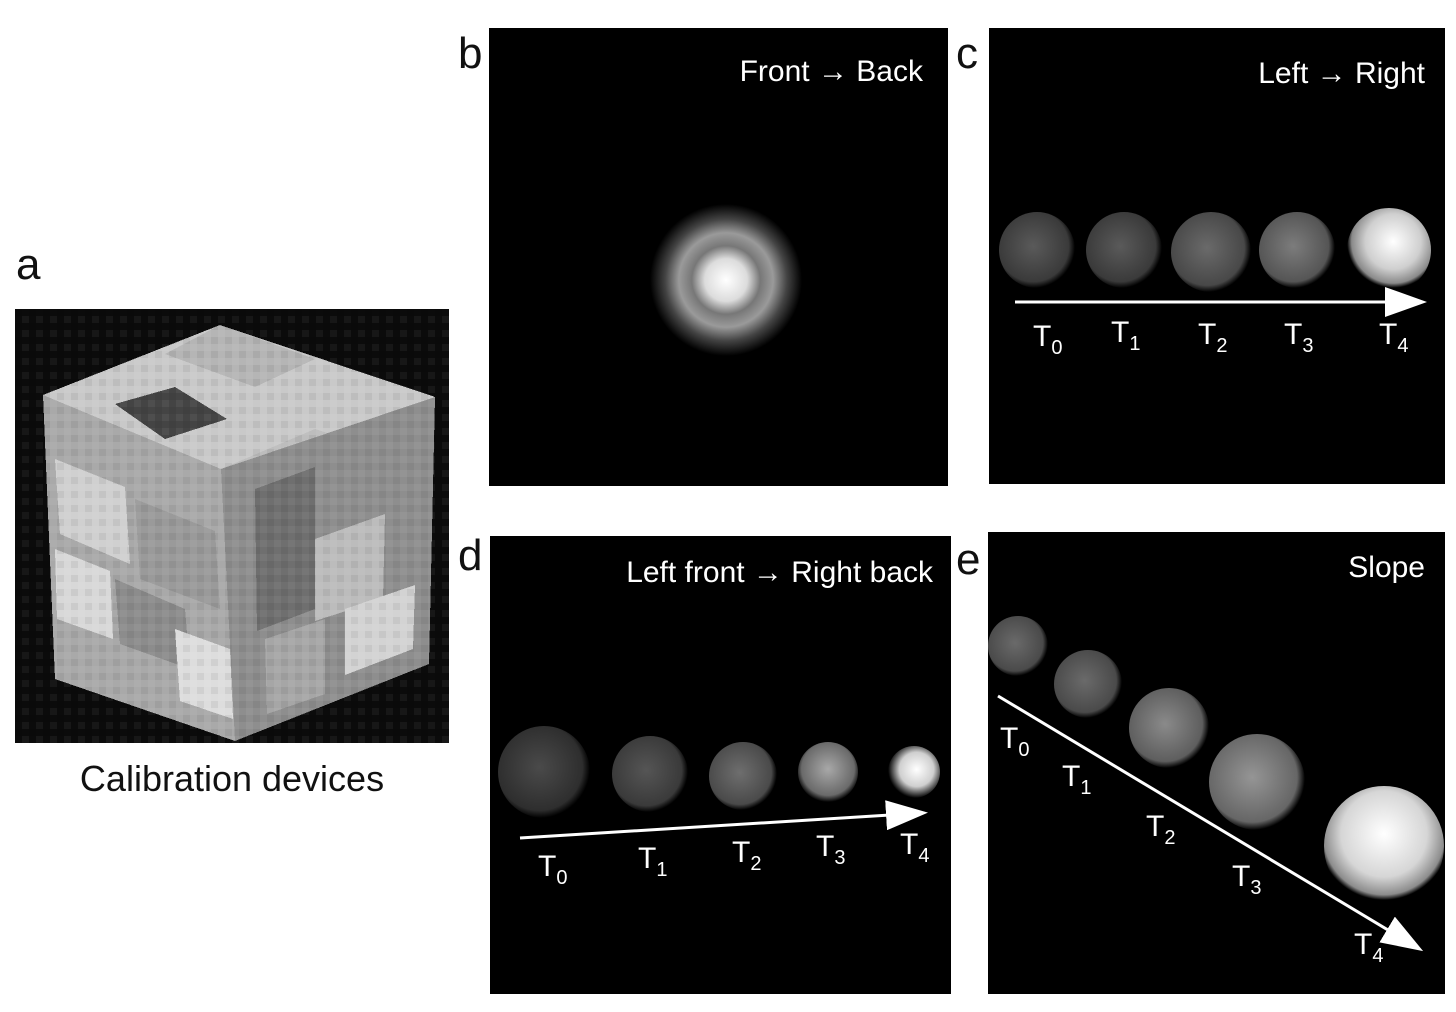 This screenshot has height=1012, width=1456. I want to click on panel-e-arrow, so click(1210, 823).